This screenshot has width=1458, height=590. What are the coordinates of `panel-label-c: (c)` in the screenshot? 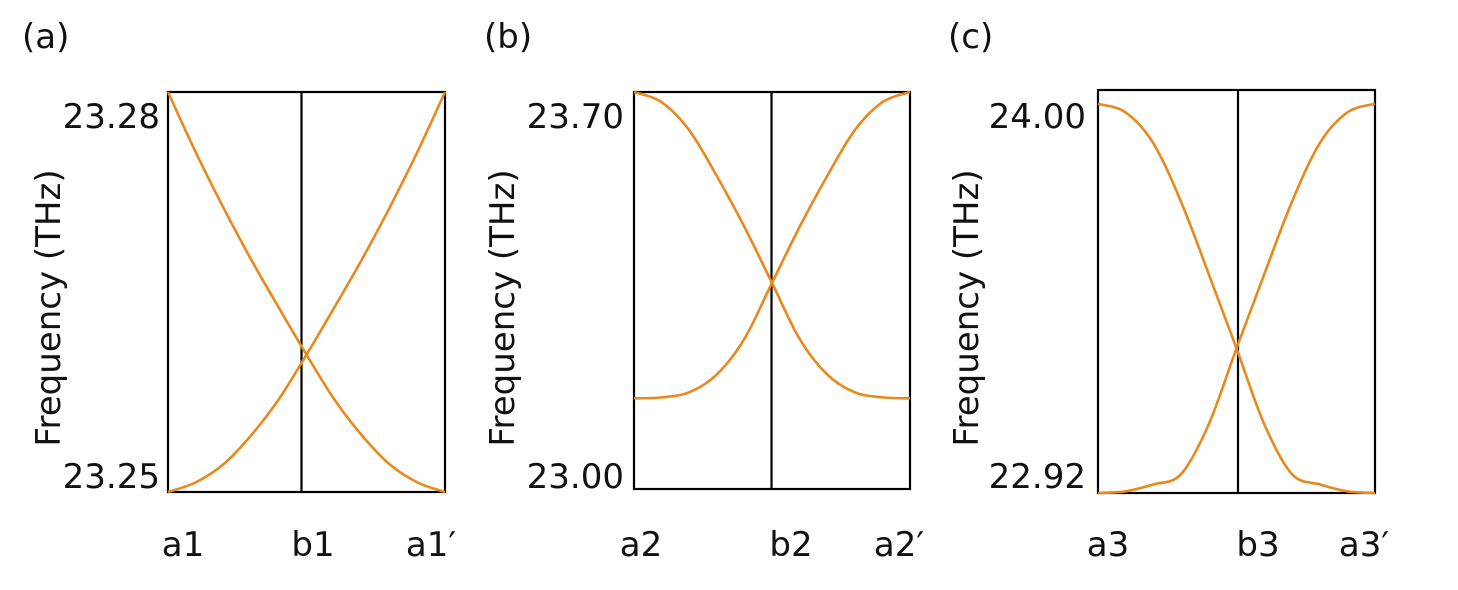 It's located at (970, 37).